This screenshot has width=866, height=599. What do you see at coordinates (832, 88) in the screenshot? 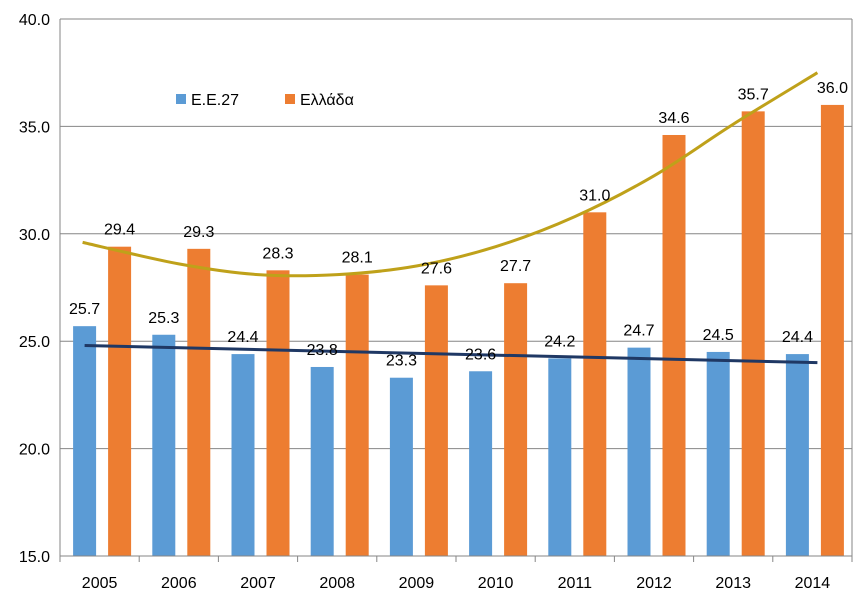
I see `data-label-greece: 36.0` at bounding box center [832, 88].